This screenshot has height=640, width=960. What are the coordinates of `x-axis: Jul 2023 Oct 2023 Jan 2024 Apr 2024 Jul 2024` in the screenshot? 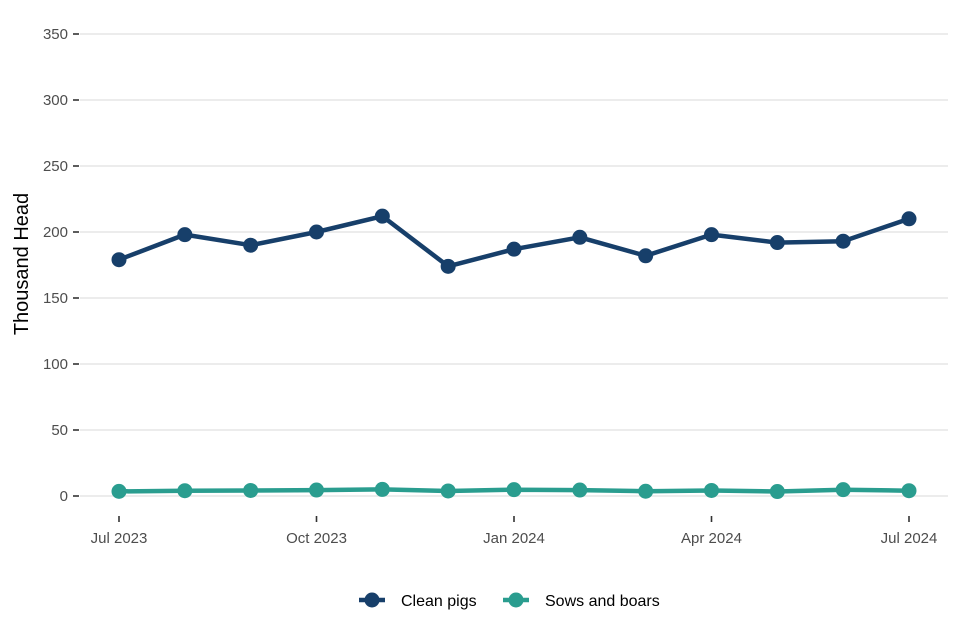 It's located at (514, 531).